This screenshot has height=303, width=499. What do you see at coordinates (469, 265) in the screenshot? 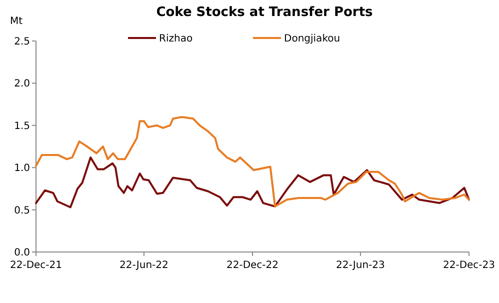
I see `x-tick-label: 22-Dec-23` at bounding box center [469, 265].